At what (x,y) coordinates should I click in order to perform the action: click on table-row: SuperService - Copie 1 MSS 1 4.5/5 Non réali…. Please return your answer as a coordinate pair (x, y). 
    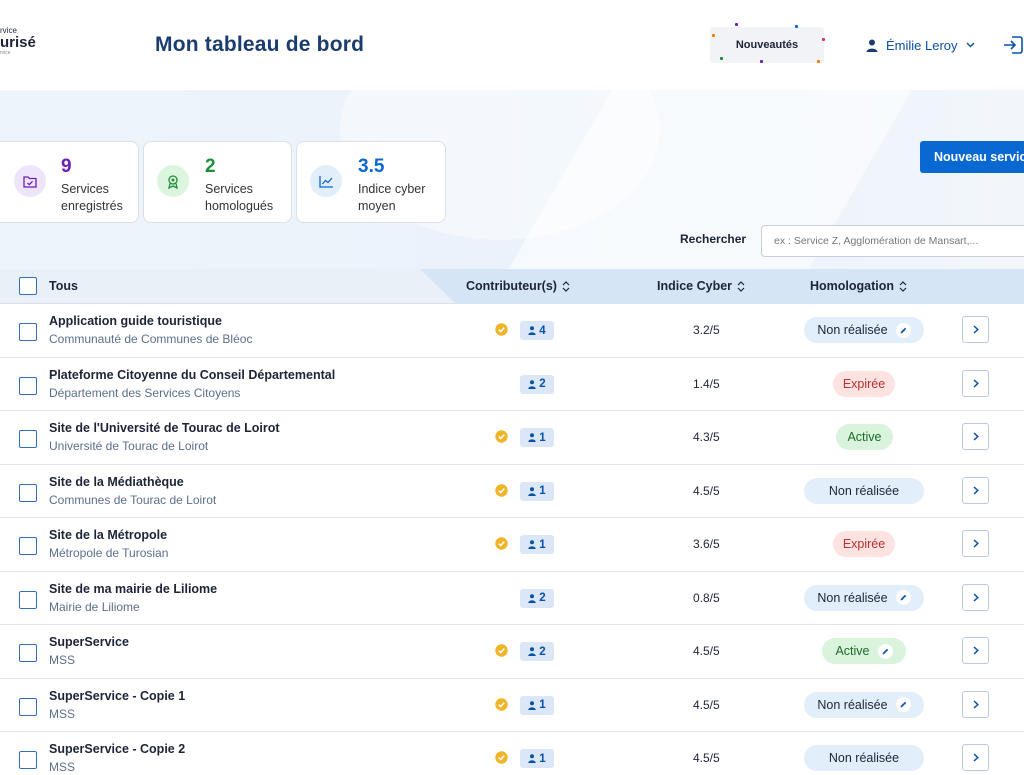
    Looking at the image, I should click on (512, 705).